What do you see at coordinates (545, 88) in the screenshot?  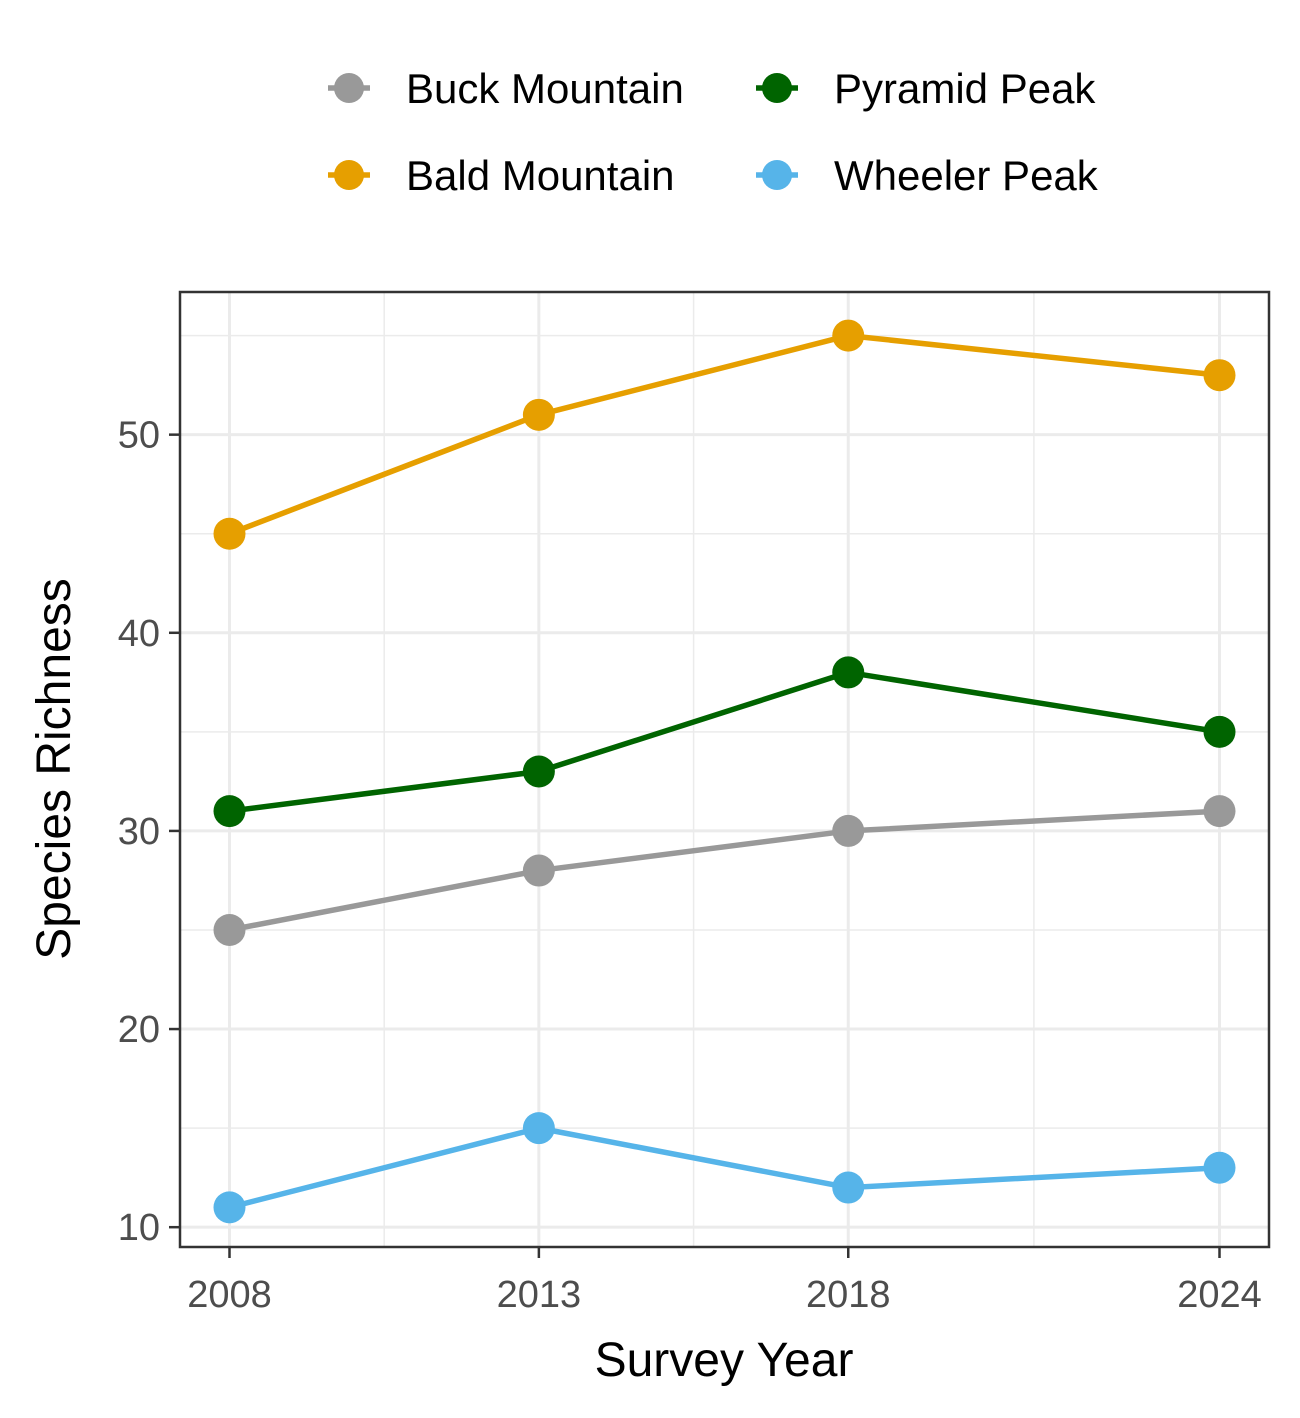 I see `legend-label: Buck Mountain` at bounding box center [545, 88].